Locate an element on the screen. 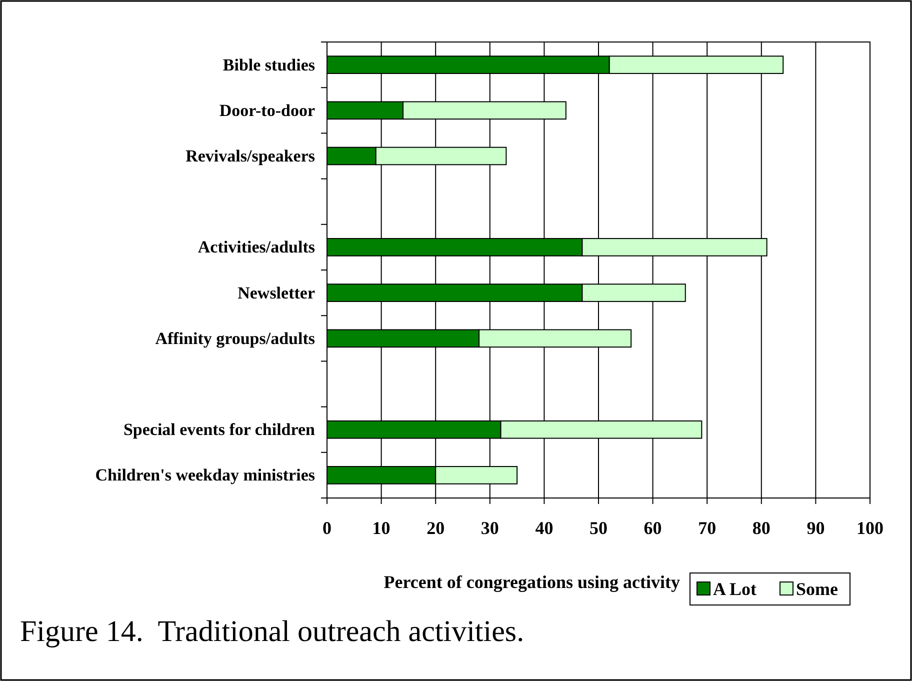  x-tick-label: 40 is located at coordinates (544, 528).